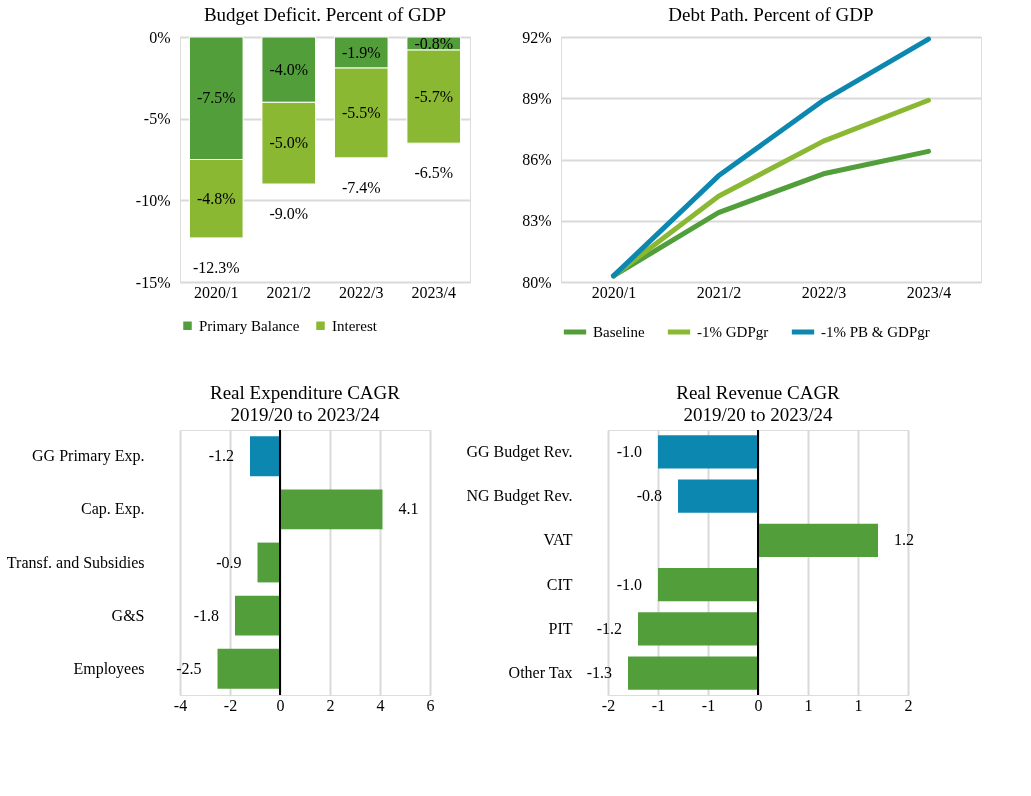  What do you see at coordinates (537, 282) in the screenshot?
I see `y-tick-label: 80%` at bounding box center [537, 282].